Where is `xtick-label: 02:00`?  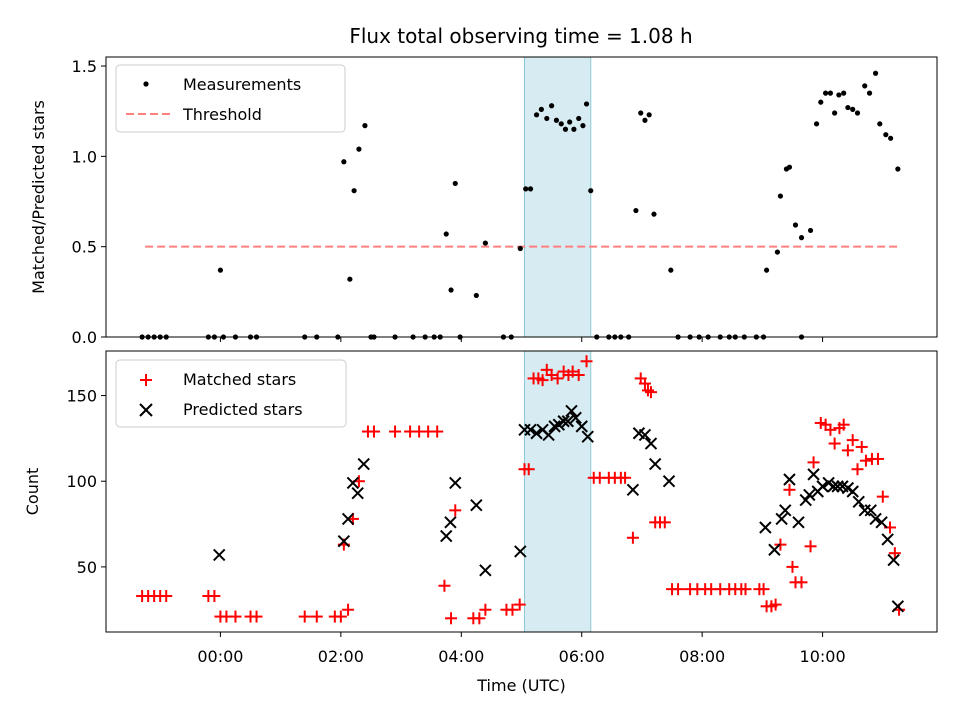 xtick-label: 02:00 is located at coordinates (341, 656).